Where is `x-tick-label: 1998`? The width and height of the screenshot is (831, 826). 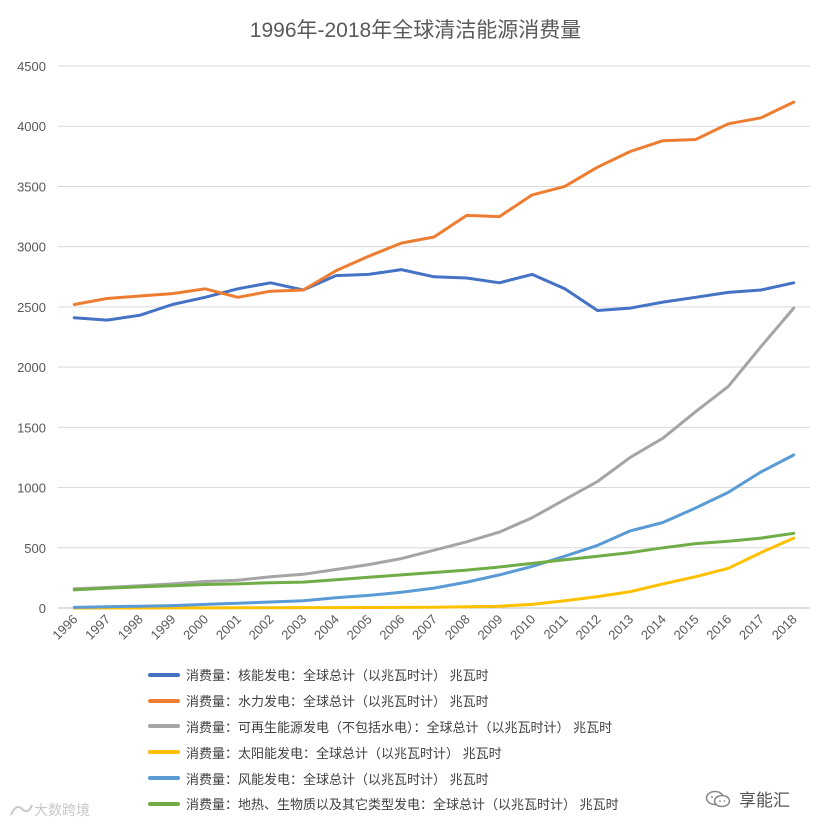 x-tick-label: 1998 is located at coordinates (130, 627).